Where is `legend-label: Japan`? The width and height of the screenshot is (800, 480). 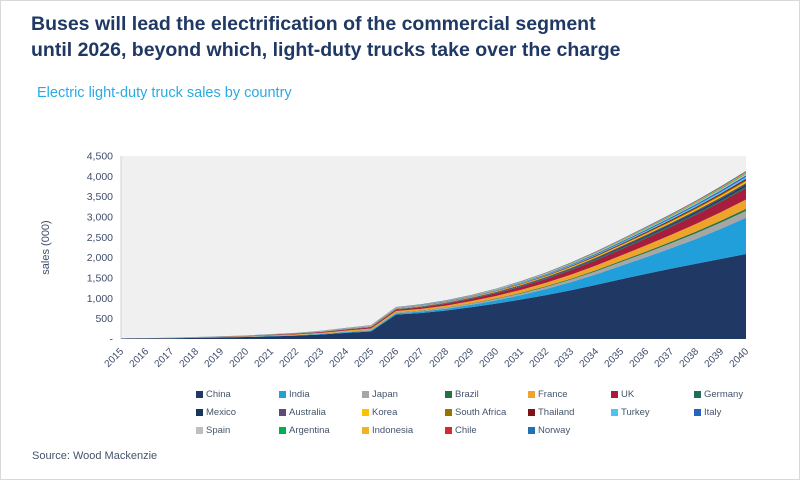
legend-label: Japan is located at coordinates (385, 394).